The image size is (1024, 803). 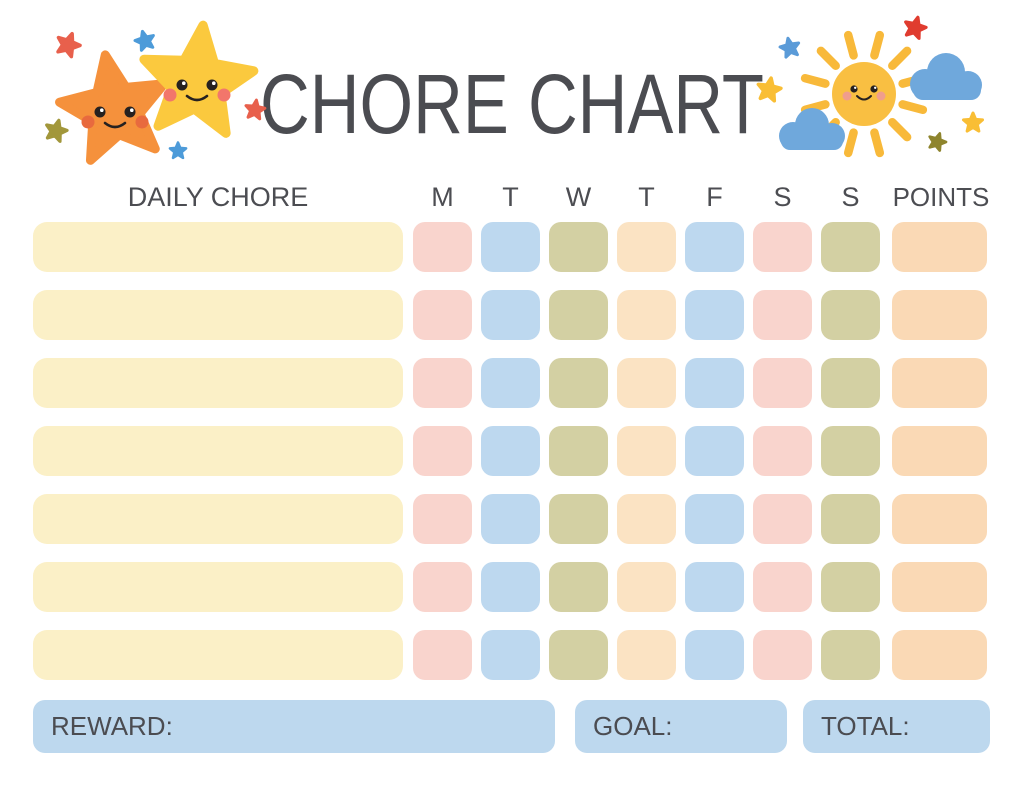 What do you see at coordinates (939, 247) in the screenshot?
I see `points-cell-row1` at bounding box center [939, 247].